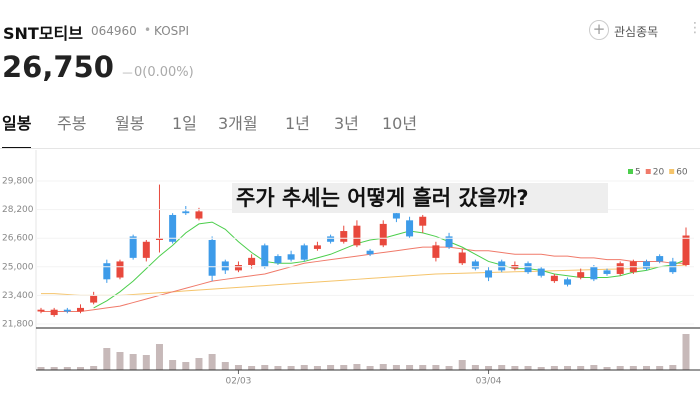 This screenshot has width=700, height=400. What do you see at coordinates (114, 31) in the screenshot?
I see `stock-code: 064960` at bounding box center [114, 31].